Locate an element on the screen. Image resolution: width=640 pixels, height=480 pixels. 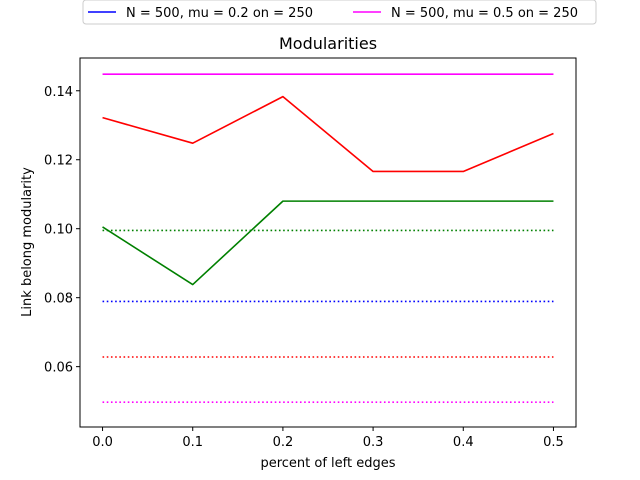
x-tick-label: 0.5 is located at coordinates (553, 442).